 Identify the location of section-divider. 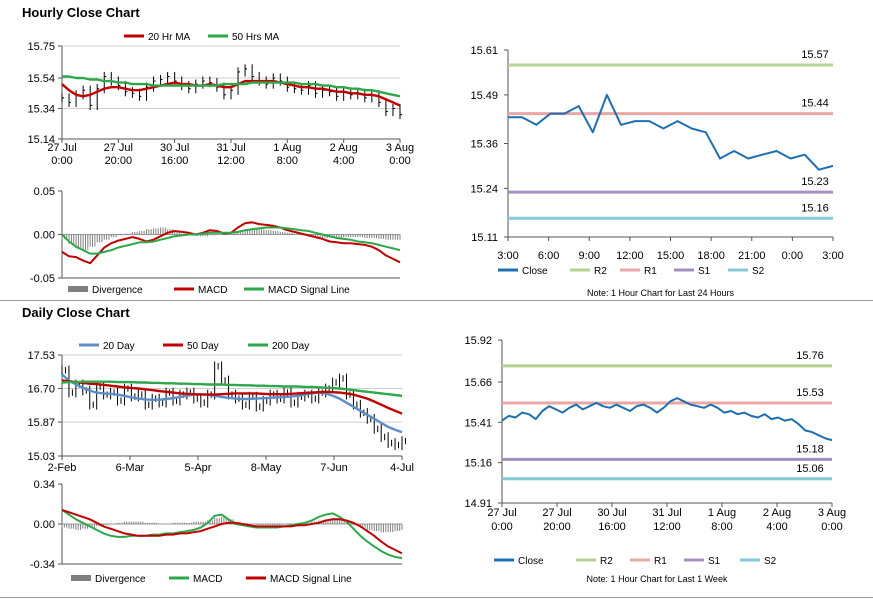
(436, 300).